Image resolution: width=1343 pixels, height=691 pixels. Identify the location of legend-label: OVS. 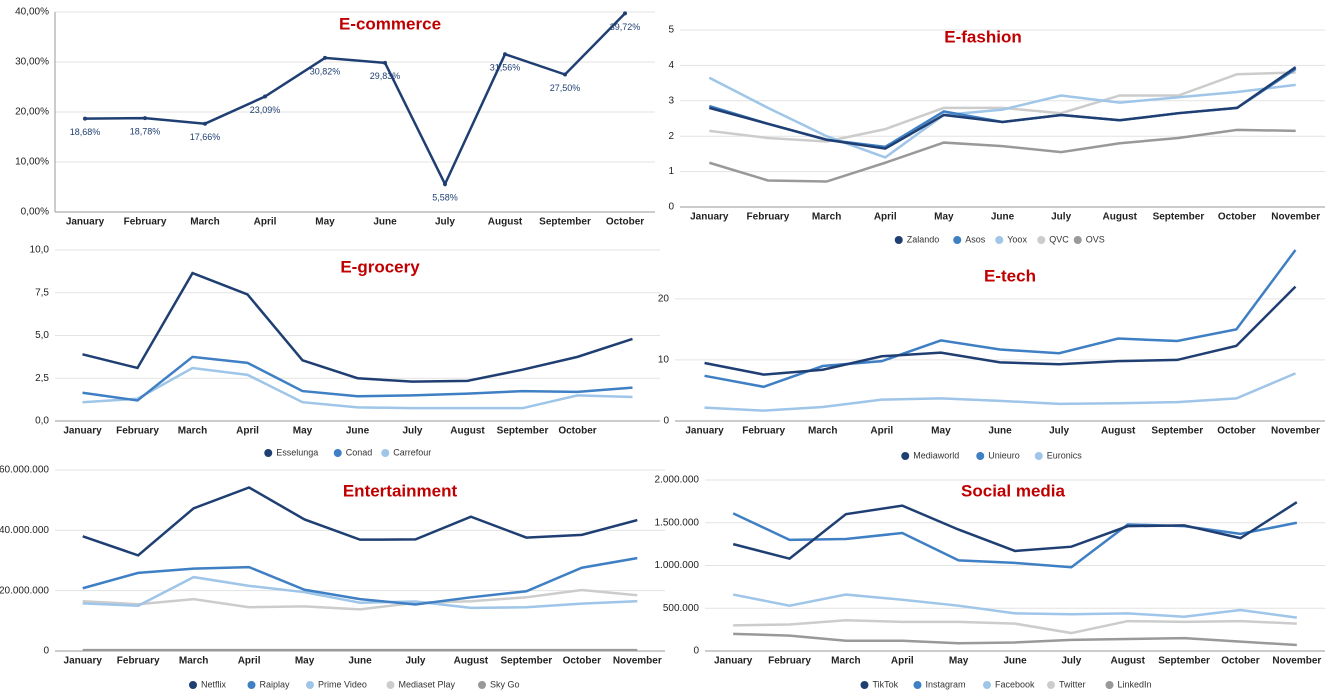
(1095, 239).